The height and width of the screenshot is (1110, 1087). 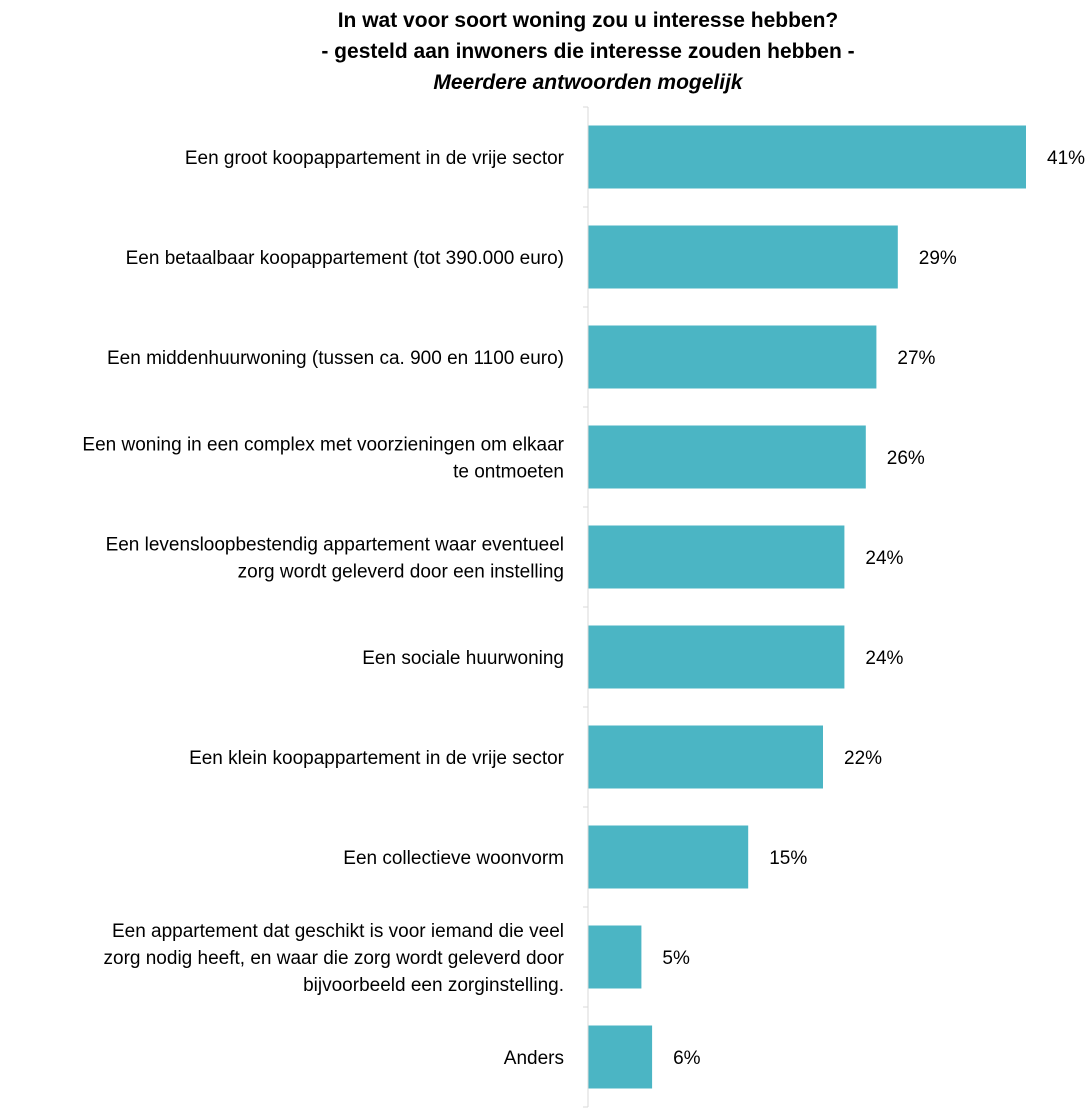 I want to click on category-label: zorg wordt geleverd door een instelling, so click(x=401, y=572).